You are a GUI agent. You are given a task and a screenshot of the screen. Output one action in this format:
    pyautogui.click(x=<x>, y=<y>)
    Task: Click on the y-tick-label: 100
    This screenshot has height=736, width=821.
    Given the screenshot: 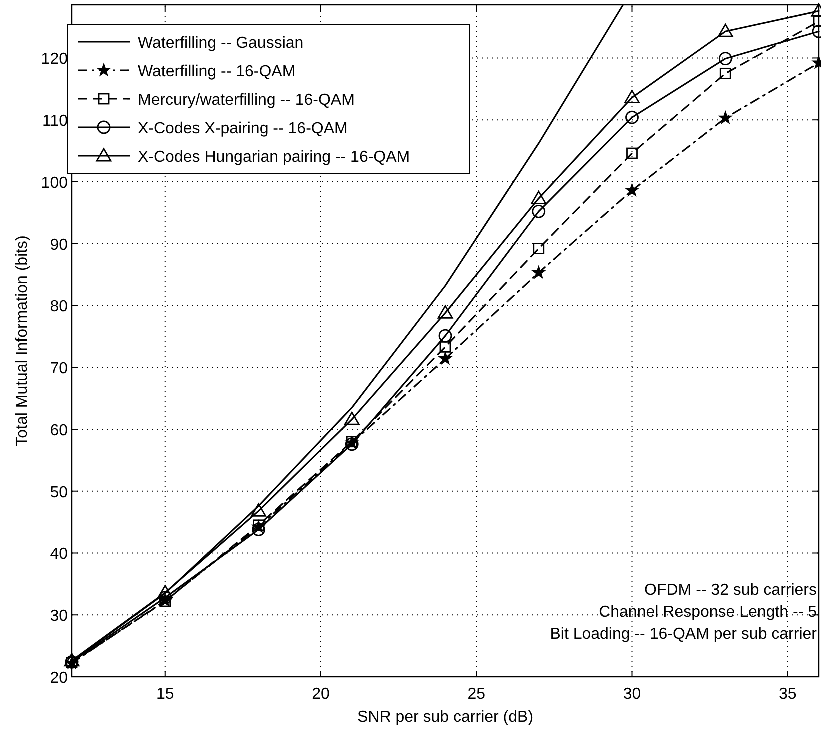 What is the action you would take?
    pyautogui.click(x=54, y=183)
    